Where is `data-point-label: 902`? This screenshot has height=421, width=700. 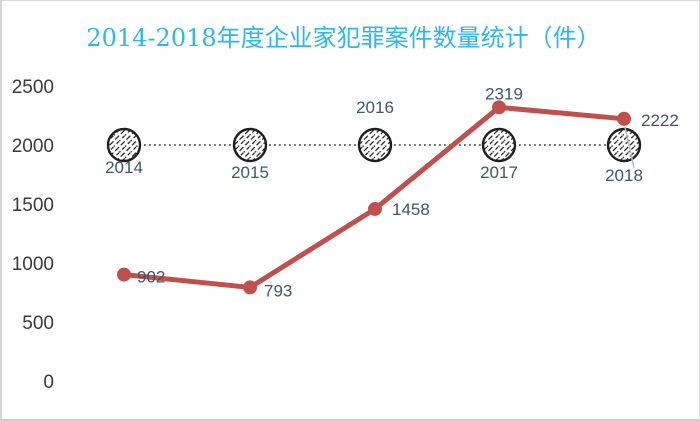 data-point-label: 902 is located at coordinates (151, 277).